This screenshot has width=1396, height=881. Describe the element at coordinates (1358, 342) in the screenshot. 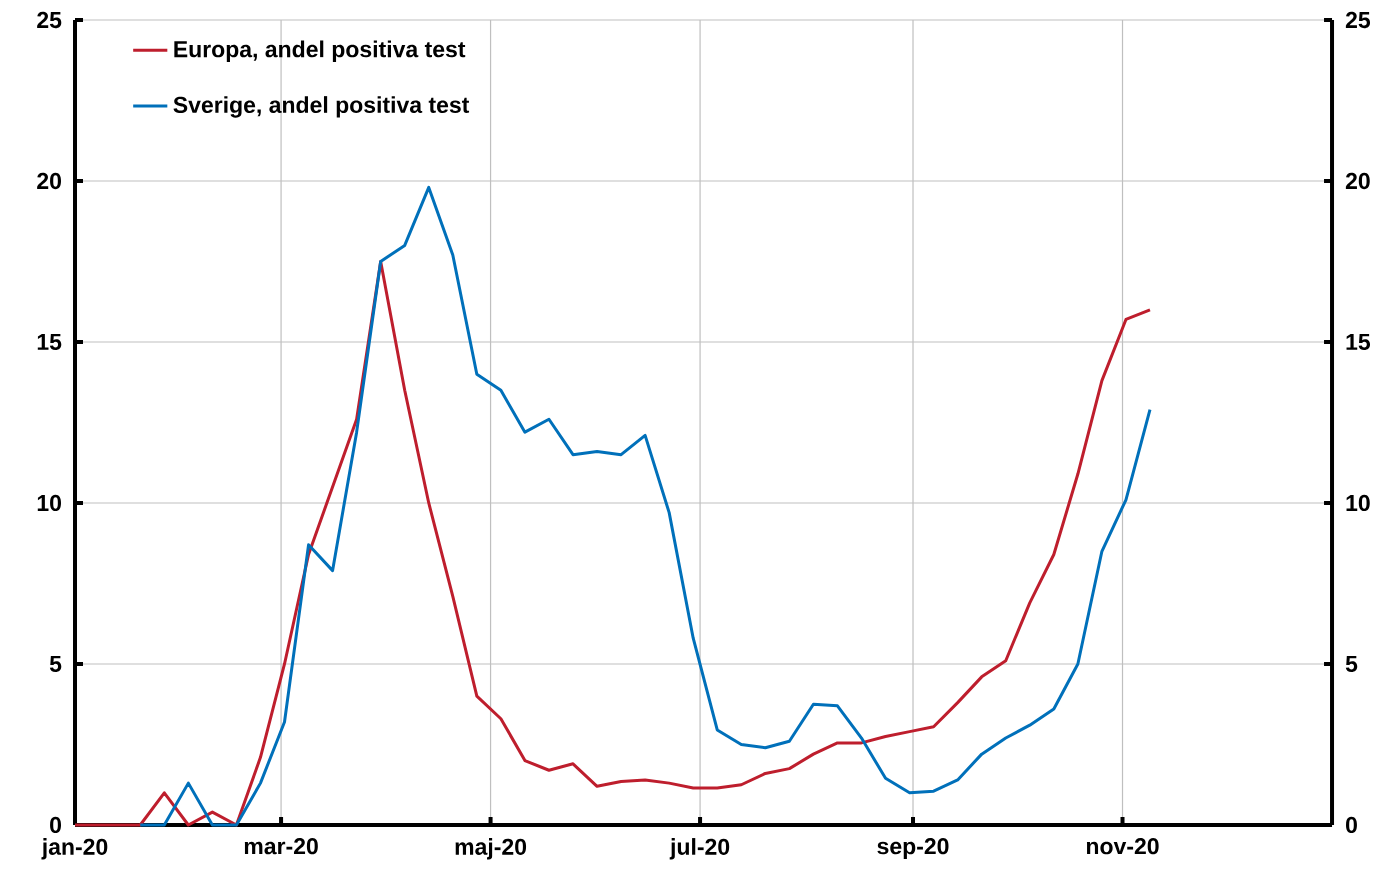

I see `y2-tick-label: 15` at that location.